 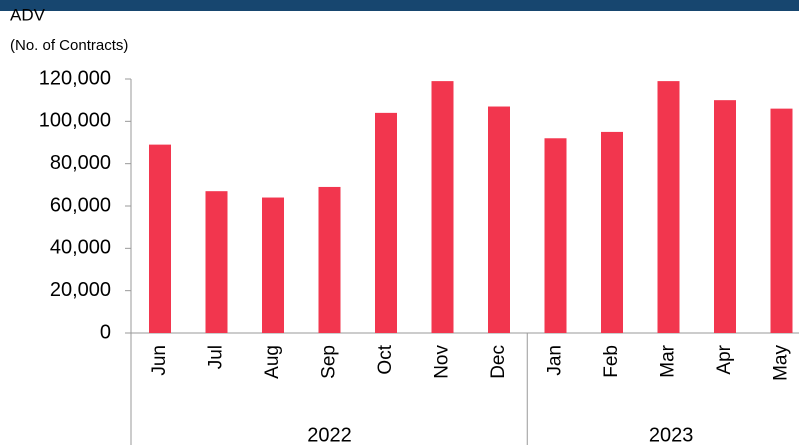 I want to click on x-tick-label: Jan, so click(x=555, y=360).